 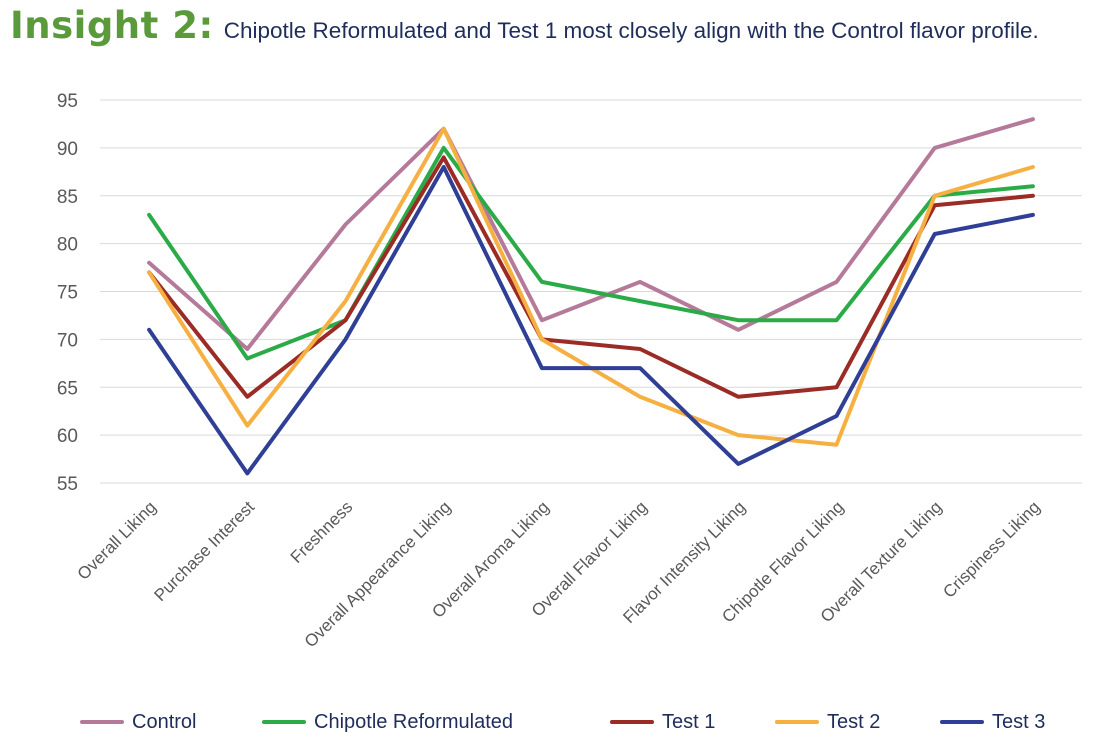 I want to click on legend-item: Test 2, so click(x=827, y=722).